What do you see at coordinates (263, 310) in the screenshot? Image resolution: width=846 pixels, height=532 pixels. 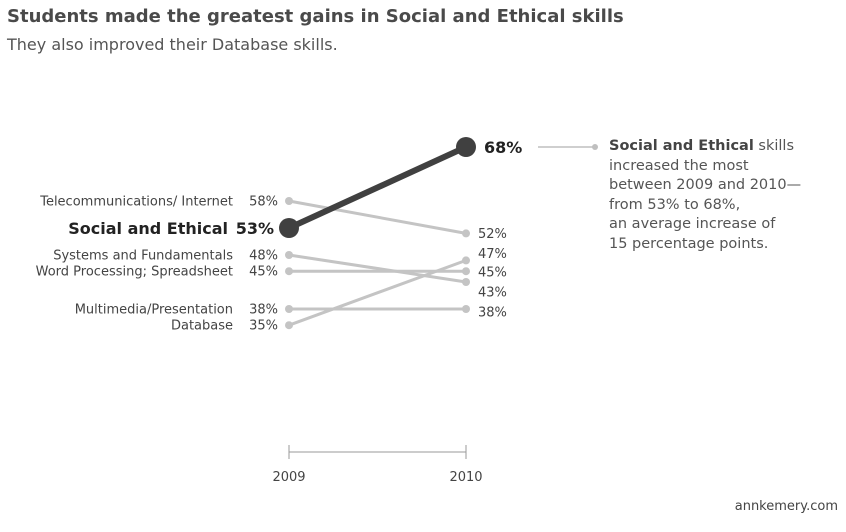 I see `value-label-multimedia-presentation-2009: 38%` at bounding box center [263, 310].